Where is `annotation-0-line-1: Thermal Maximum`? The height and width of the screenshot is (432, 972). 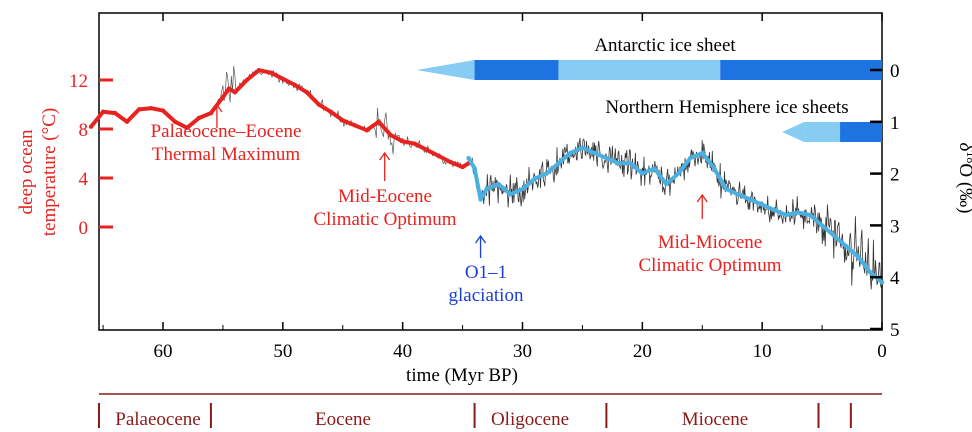 annotation-0-line-1: Thermal Maximum is located at coordinates (226, 154).